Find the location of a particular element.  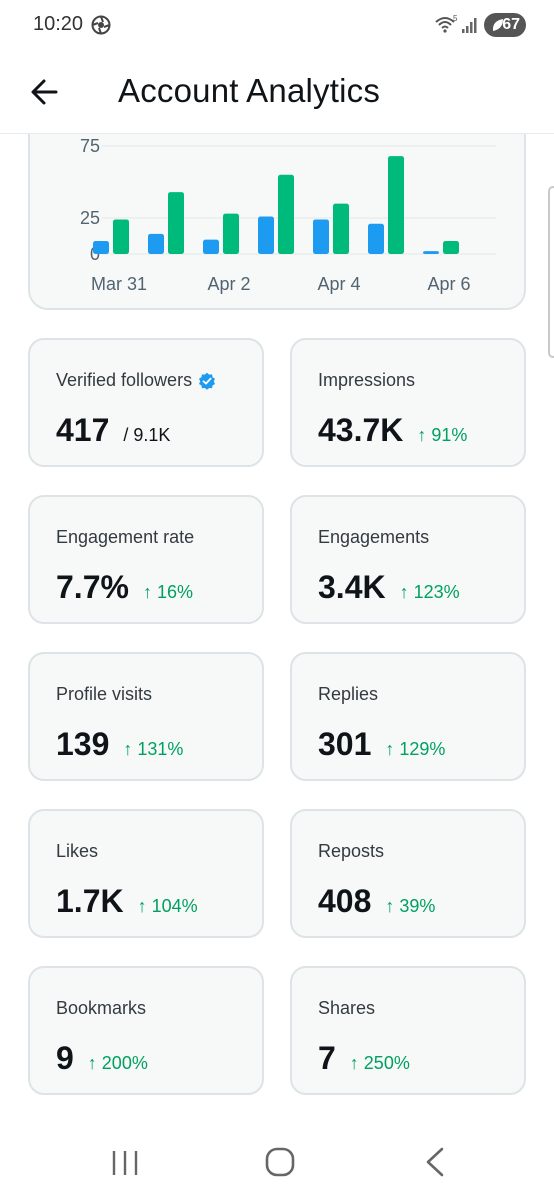

x-tick-label: Apr 2 is located at coordinates (228, 284).